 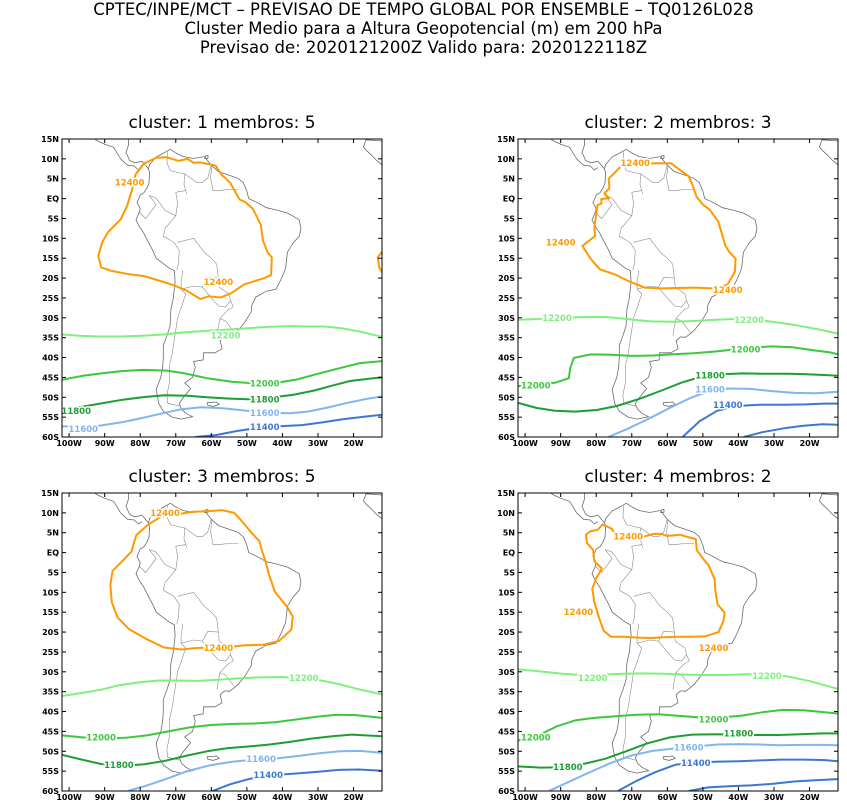 What do you see at coordinates (667, 797) in the screenshot?
I see `lon-tick-label: 60W` at bounding box center [667, 797].